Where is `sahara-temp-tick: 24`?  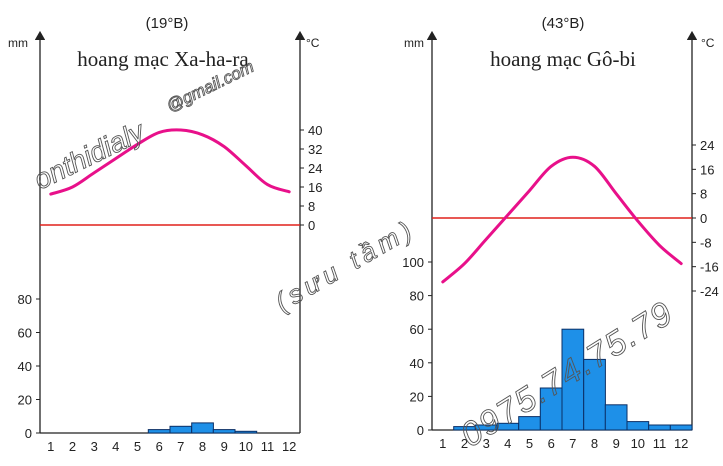
sahara-temp-tick: 24 is located at coordinates (315, 168).